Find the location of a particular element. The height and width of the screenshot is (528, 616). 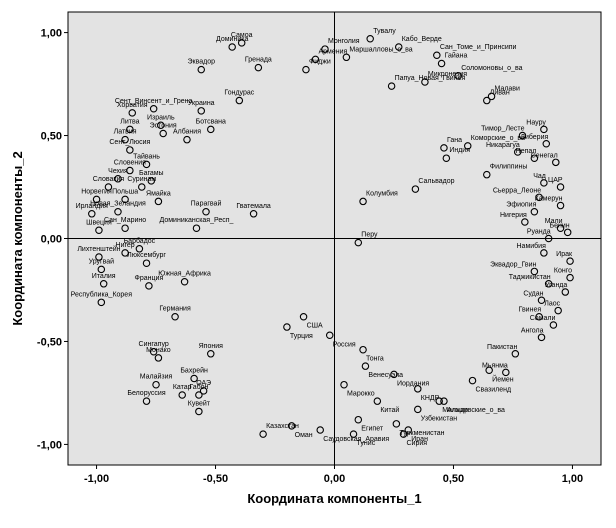

point-label: Катар is located at coordinates (182, 387).